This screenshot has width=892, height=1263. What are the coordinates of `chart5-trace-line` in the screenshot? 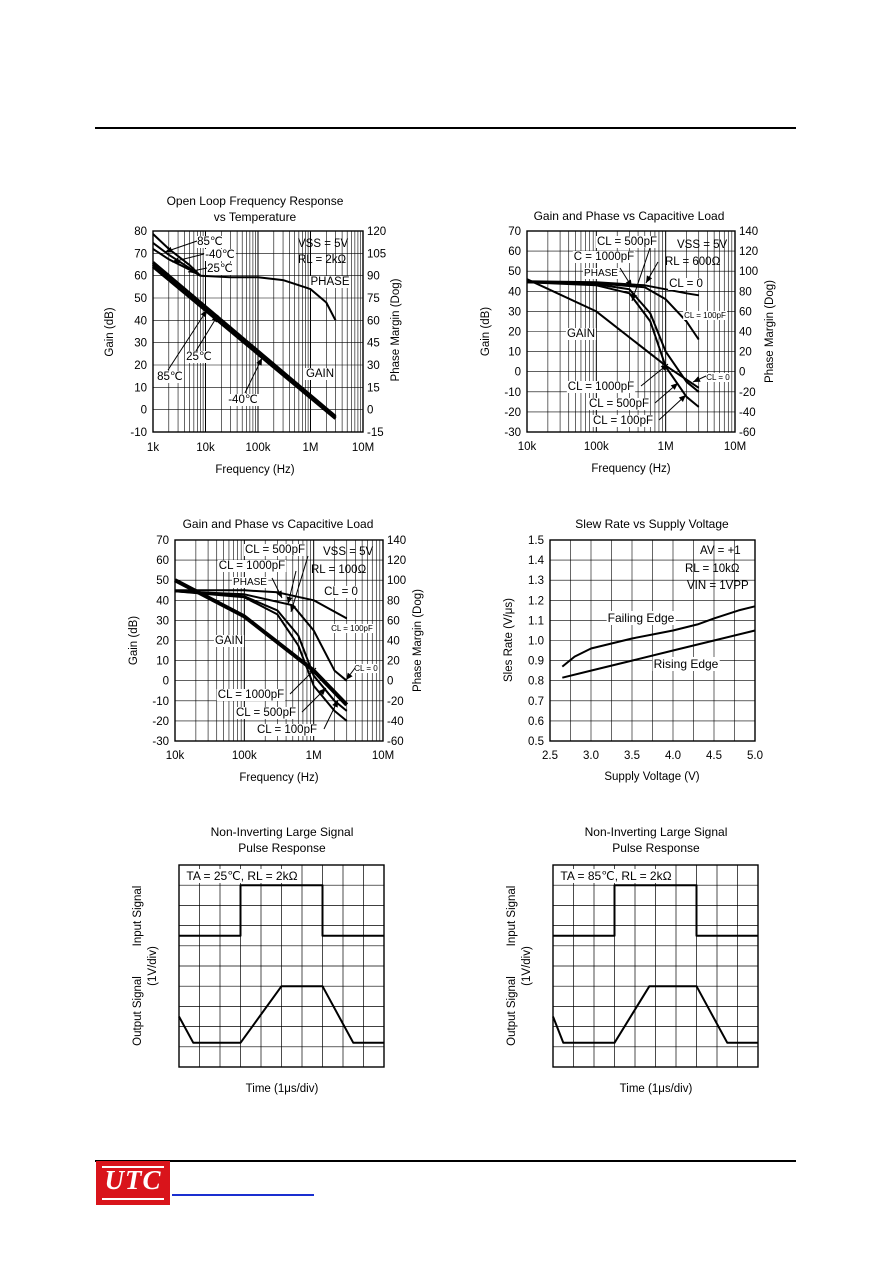 It's located at (281, 1014).